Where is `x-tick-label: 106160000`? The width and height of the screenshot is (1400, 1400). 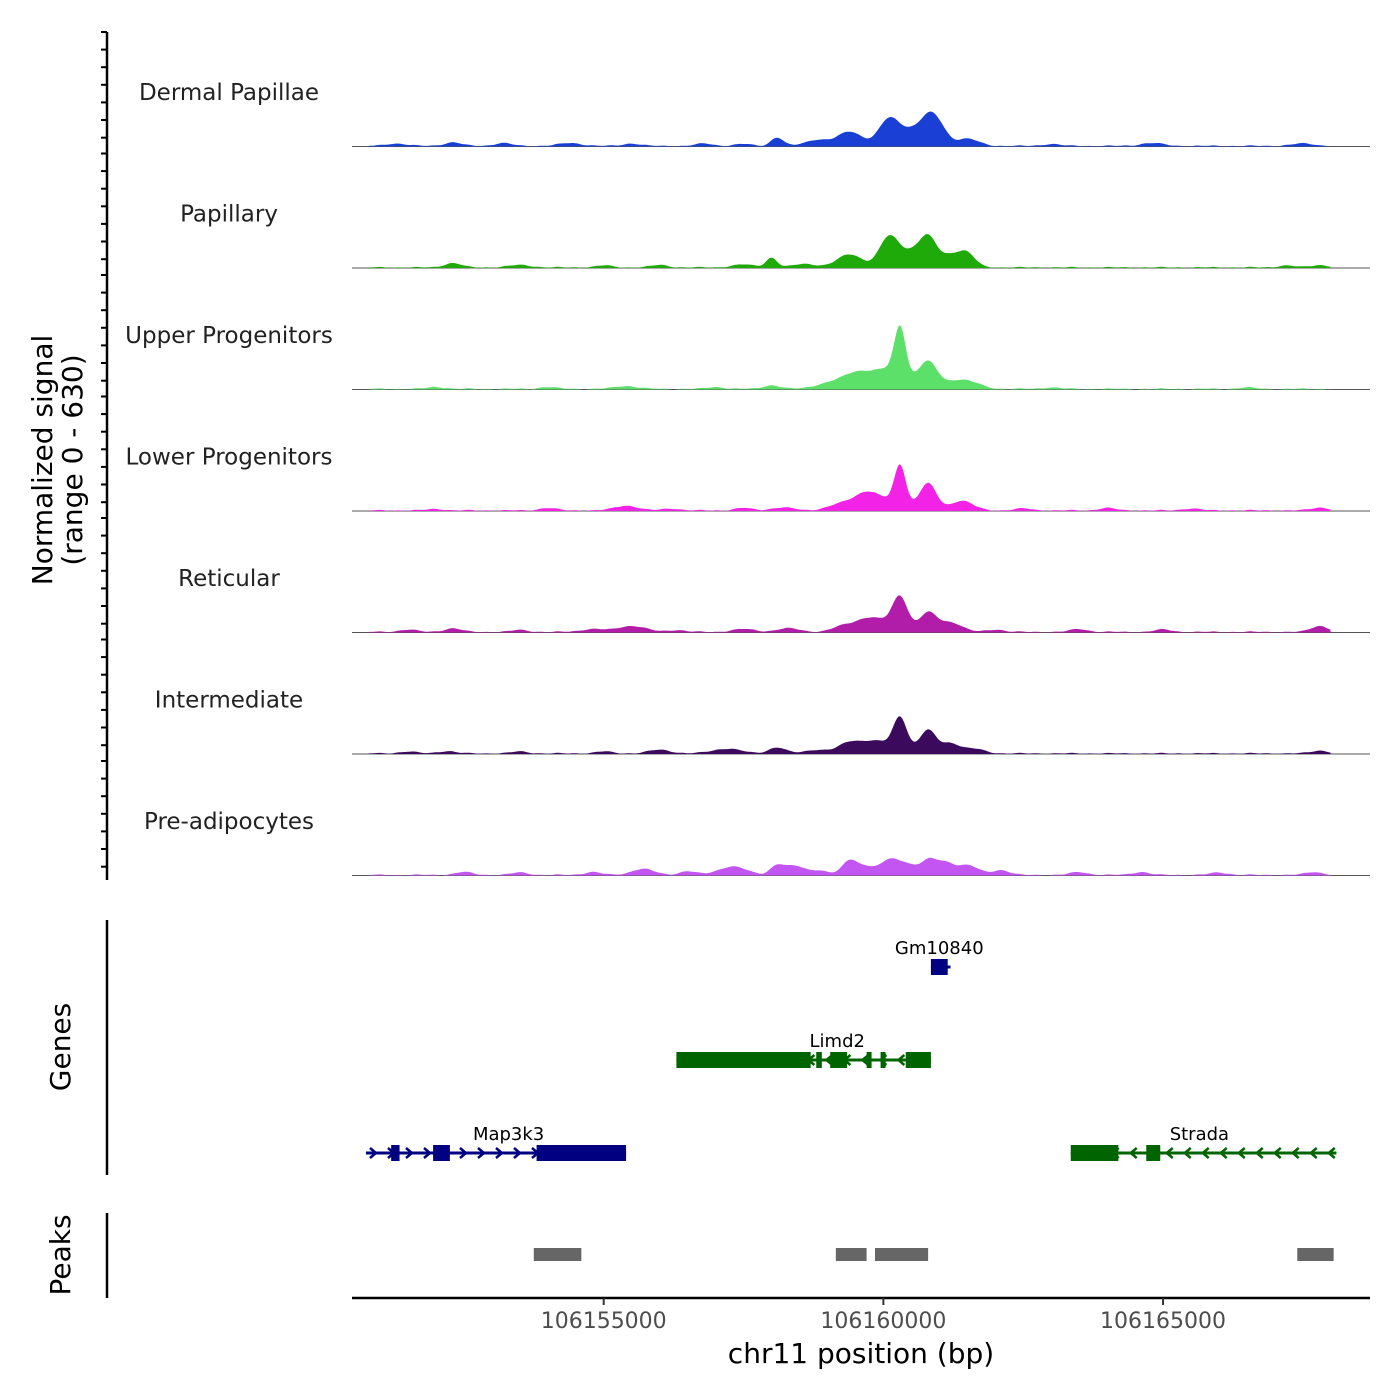
x-tick-label: 106160000 is located at coordinates (883, 1321).